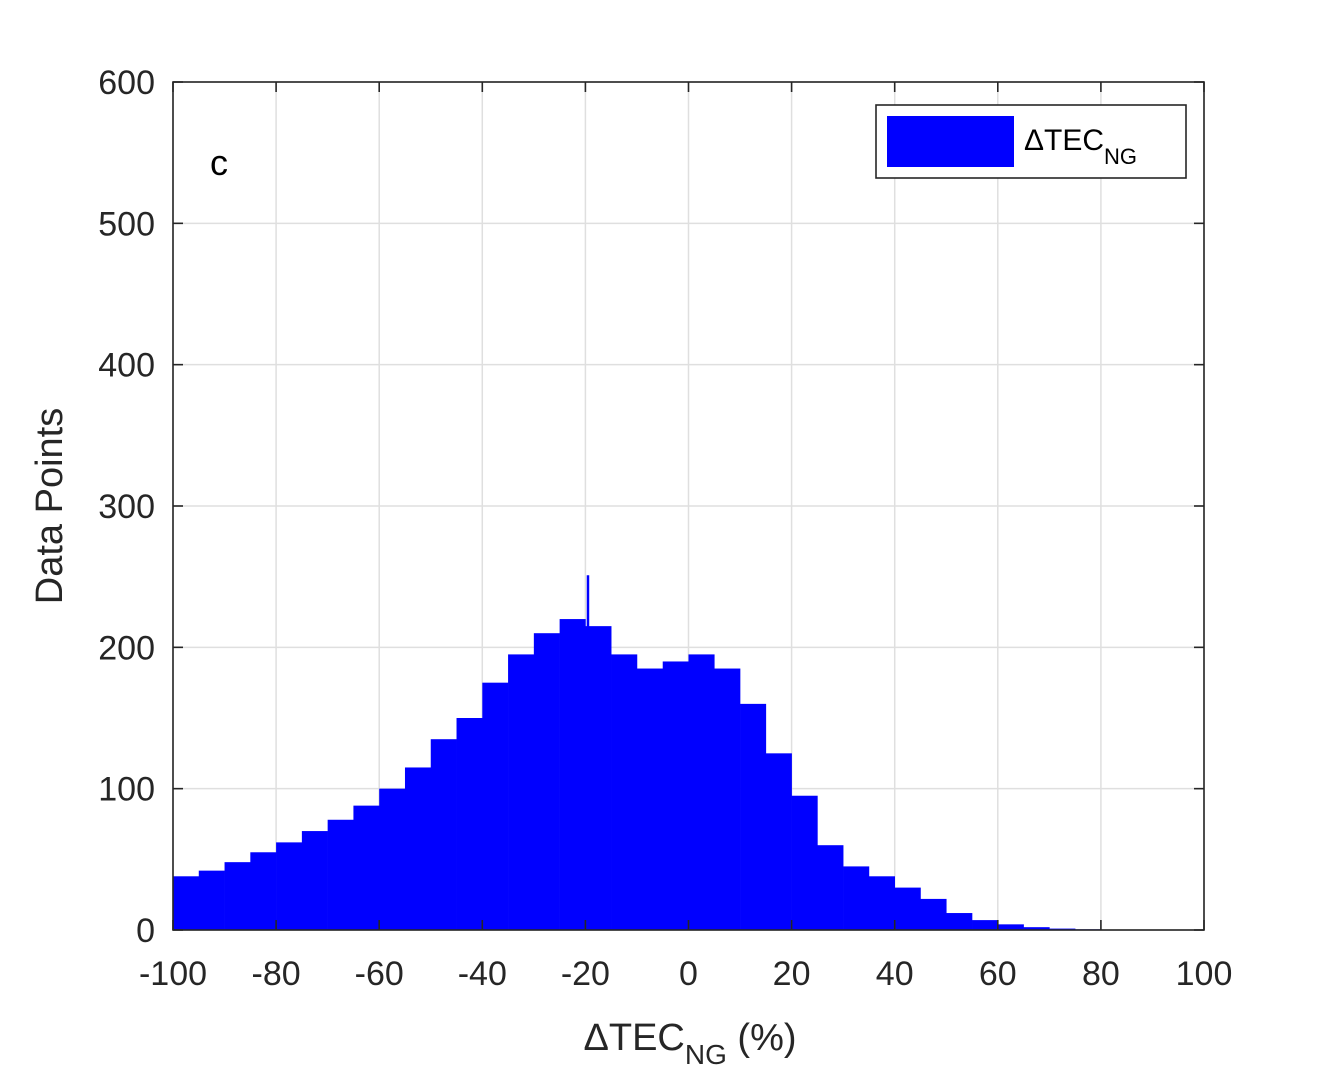  What do you see at coordinates (126, 648) in the screenshot?
I see `y-tick-label: 200` at bounding box center [126, 648].